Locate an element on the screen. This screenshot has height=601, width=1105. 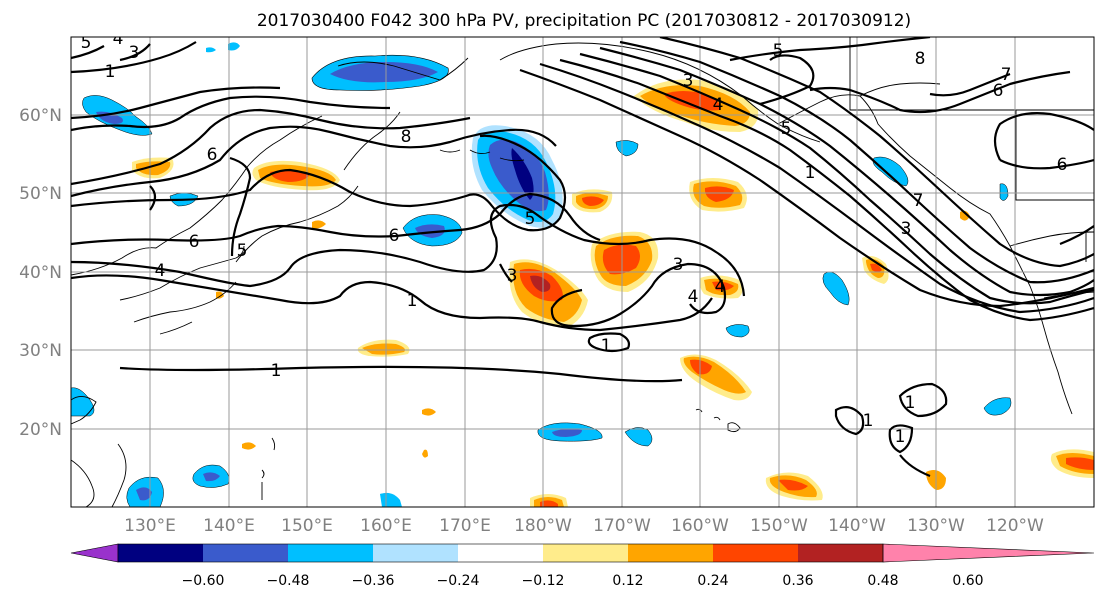
colorbar-frame is located at coordinates (500, 553).